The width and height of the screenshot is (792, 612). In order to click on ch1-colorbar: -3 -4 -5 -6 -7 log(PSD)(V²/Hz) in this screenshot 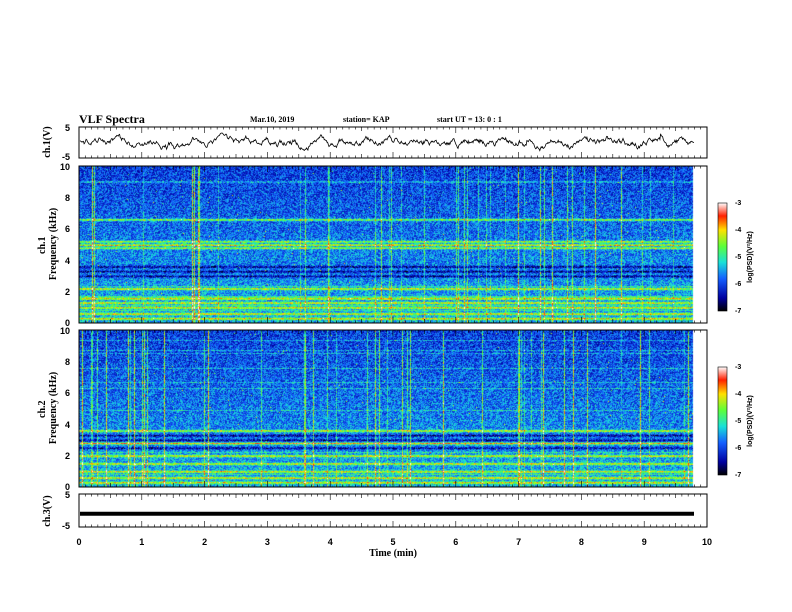, I will do `click(735, 257)`.